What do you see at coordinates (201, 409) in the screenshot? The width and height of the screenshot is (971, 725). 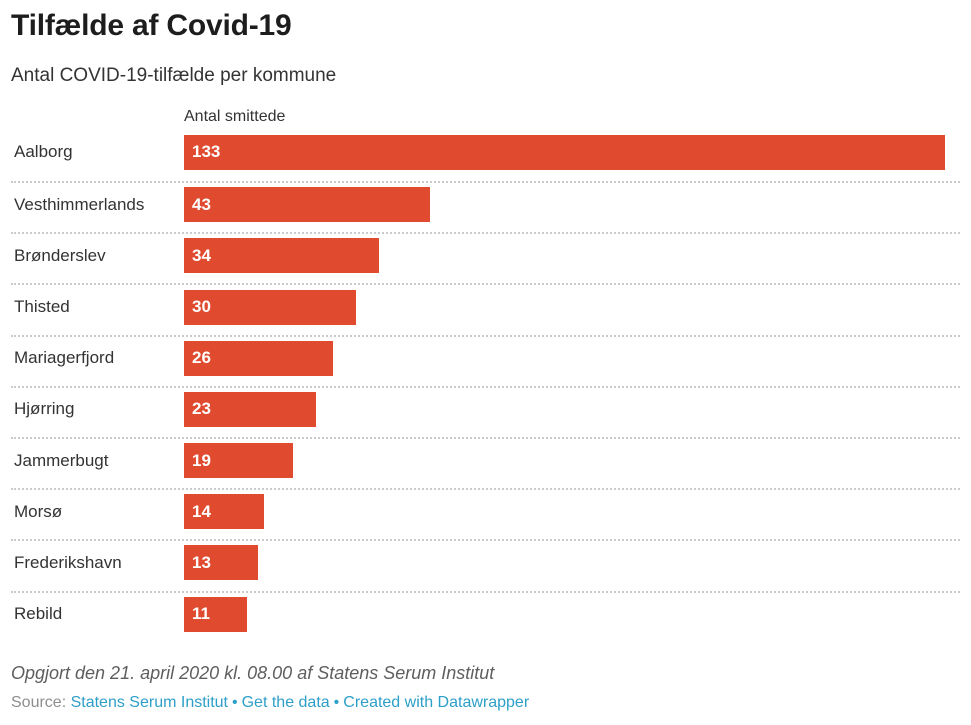 I see `bar-value-label: 23` at bounding box center [201, 409].